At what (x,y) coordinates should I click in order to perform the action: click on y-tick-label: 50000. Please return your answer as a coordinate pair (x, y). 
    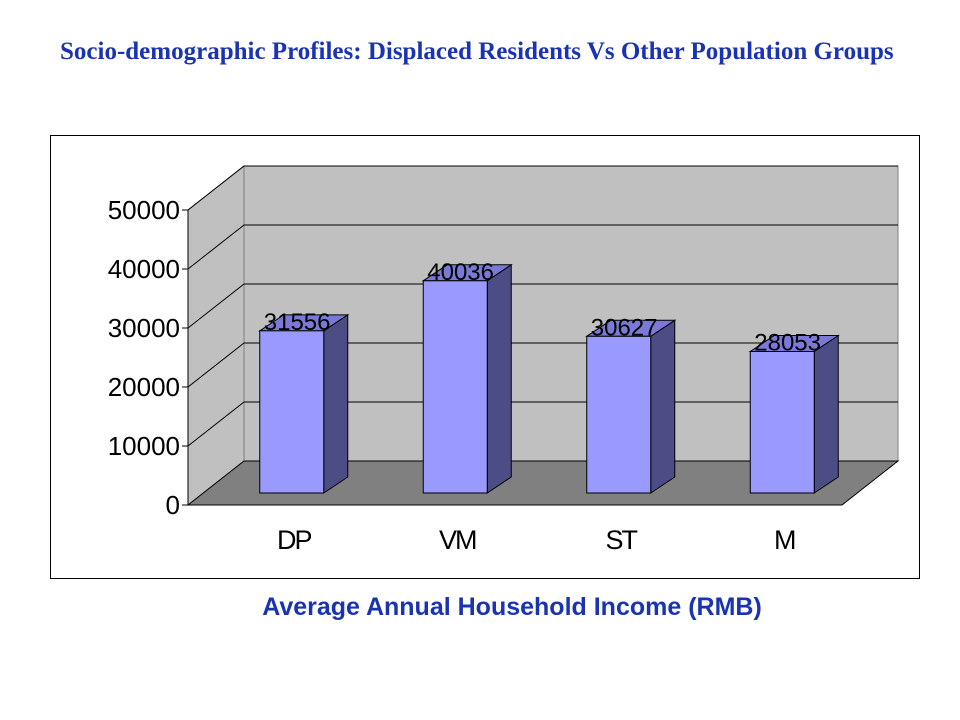
    Looking at the image, I should click on (144, 210).